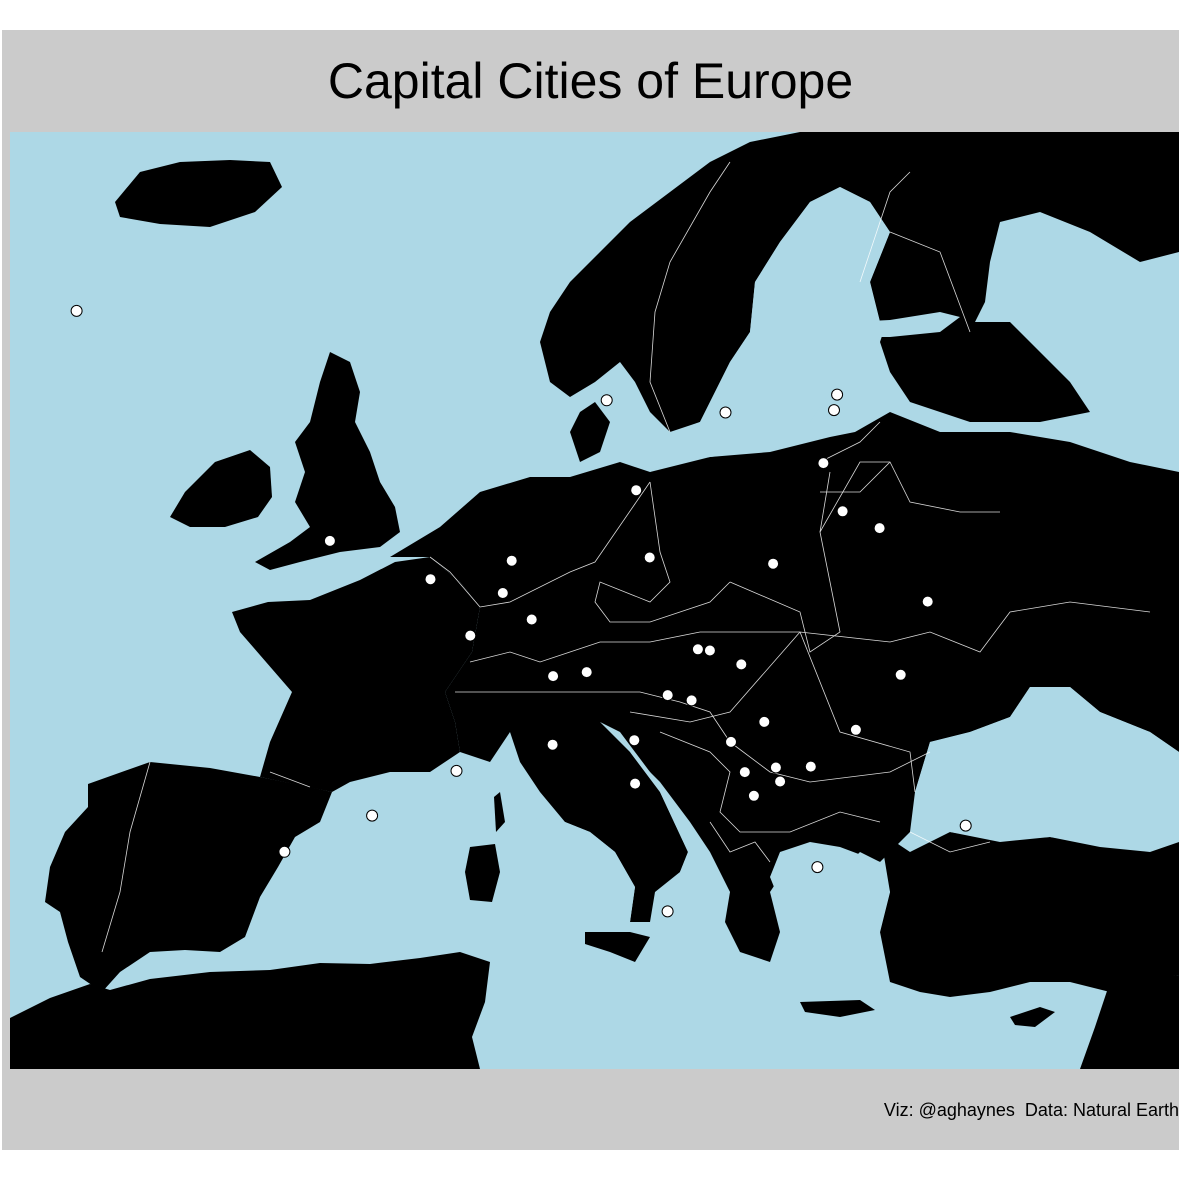 The width and height of the screenshot is (1181, 1181). I want to click on tyrrhenian-sea, so click(570, 872).